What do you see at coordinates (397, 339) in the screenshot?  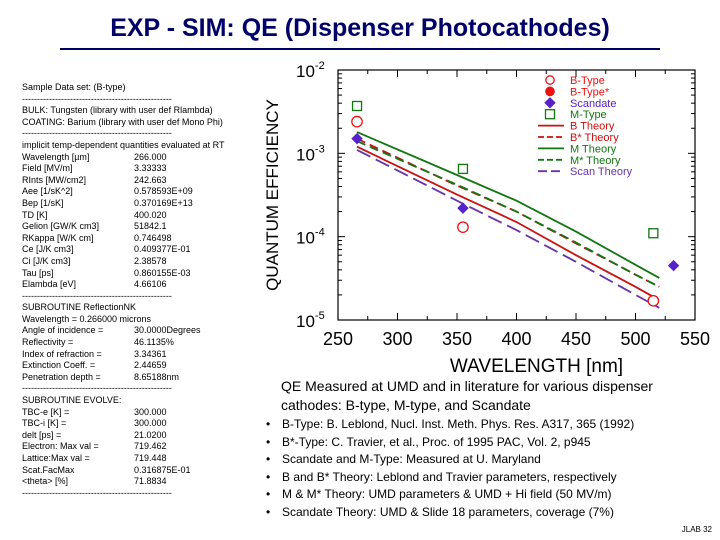 I see `x-tick-label: 300` at bounding box center [397, 339].